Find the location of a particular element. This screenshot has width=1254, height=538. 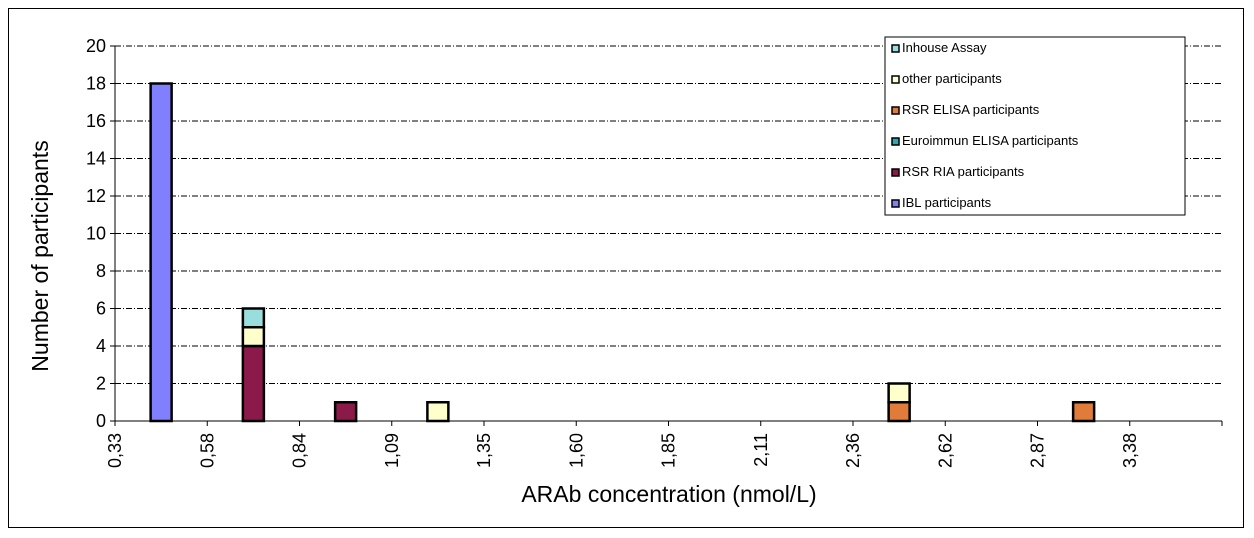

x-tick-label: 2,62 is located at coordinates (945, 450).